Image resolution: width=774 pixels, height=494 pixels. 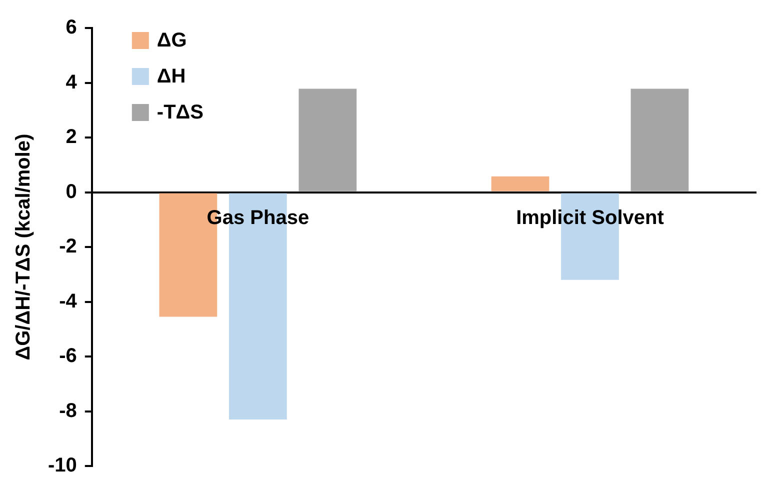 What do you see at coordinates (171, 77) in the screenshot?
I see `legend-label: ΔH` at bounding box center [171, 77].